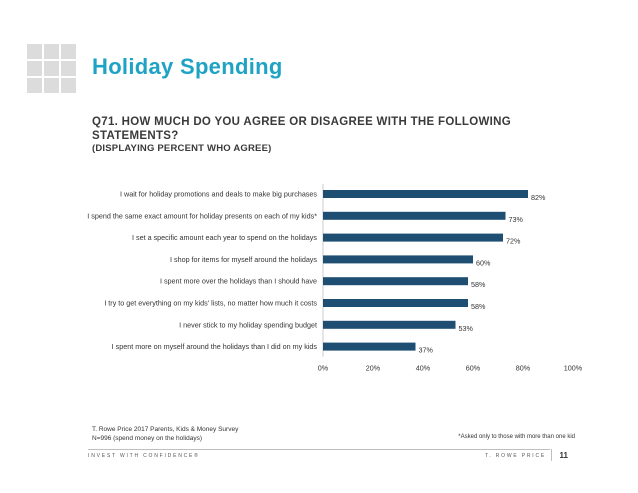 Image resolution: width=638 pixels, height=493 pixels. I want to click on value-label: 73%, so click(516, 219).